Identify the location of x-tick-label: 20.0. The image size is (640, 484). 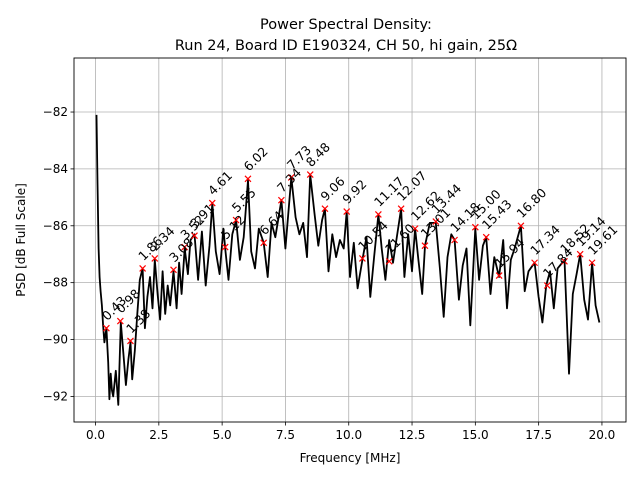
(602, 435).